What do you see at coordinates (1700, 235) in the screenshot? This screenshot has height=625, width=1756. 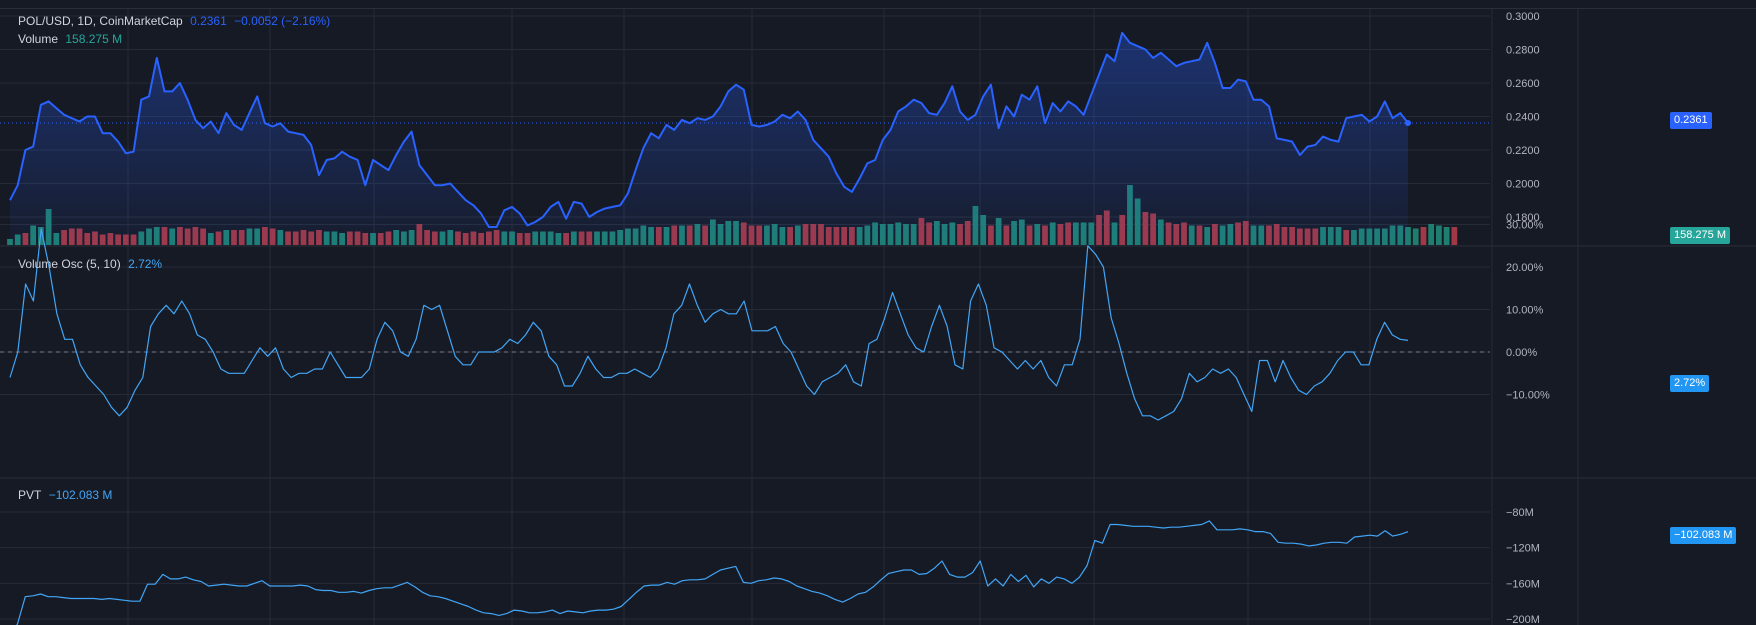 I see `volume-badge: 158.275 M` at bounding box center [1700, 235].